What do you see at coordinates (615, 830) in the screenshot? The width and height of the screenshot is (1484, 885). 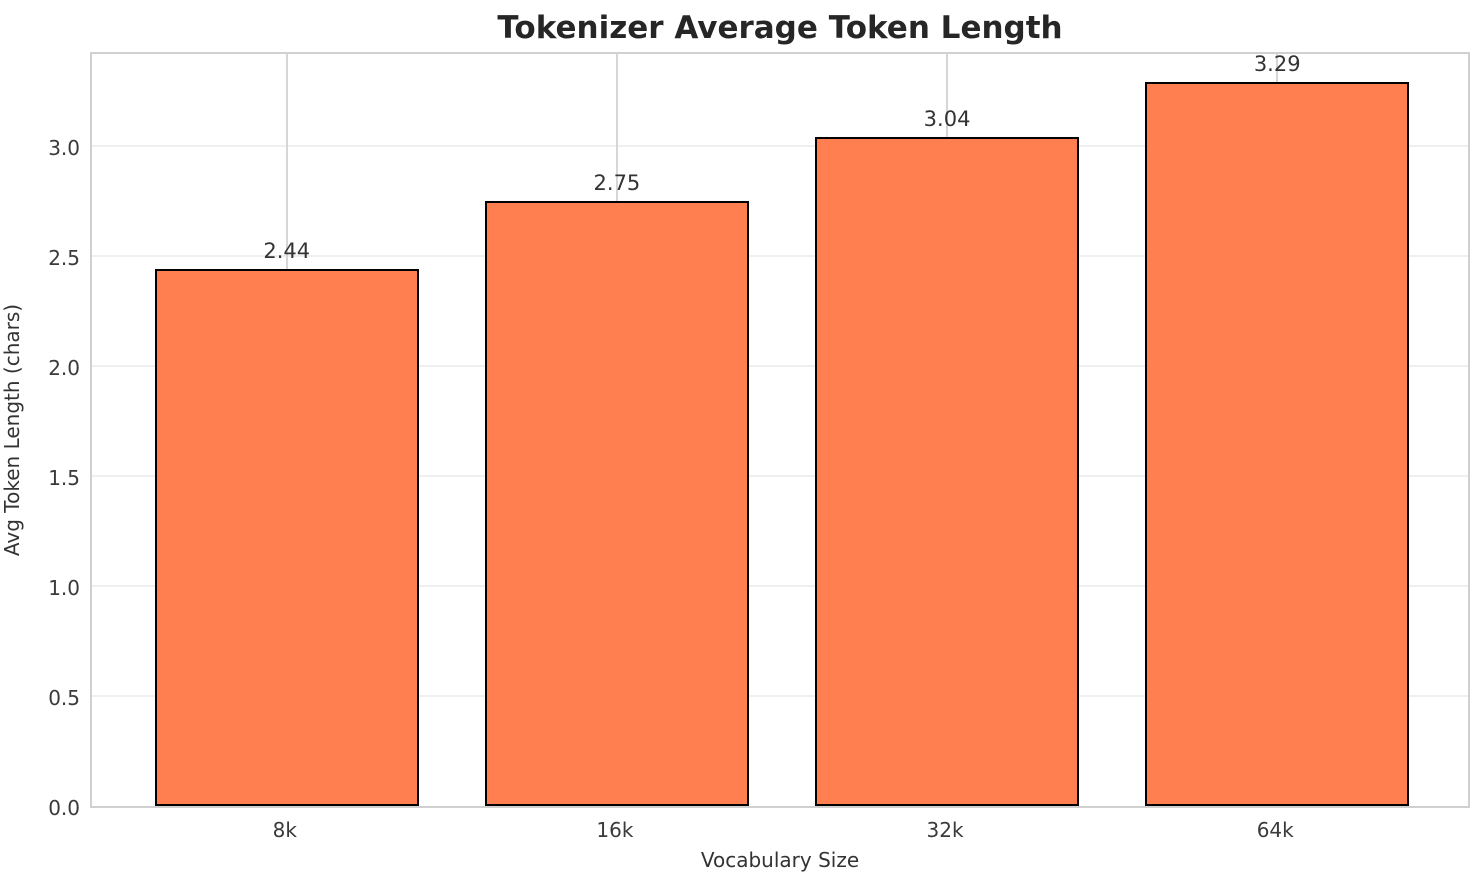 I see `x-tick-label-16k: 16k` at bounding box center [615, 830].